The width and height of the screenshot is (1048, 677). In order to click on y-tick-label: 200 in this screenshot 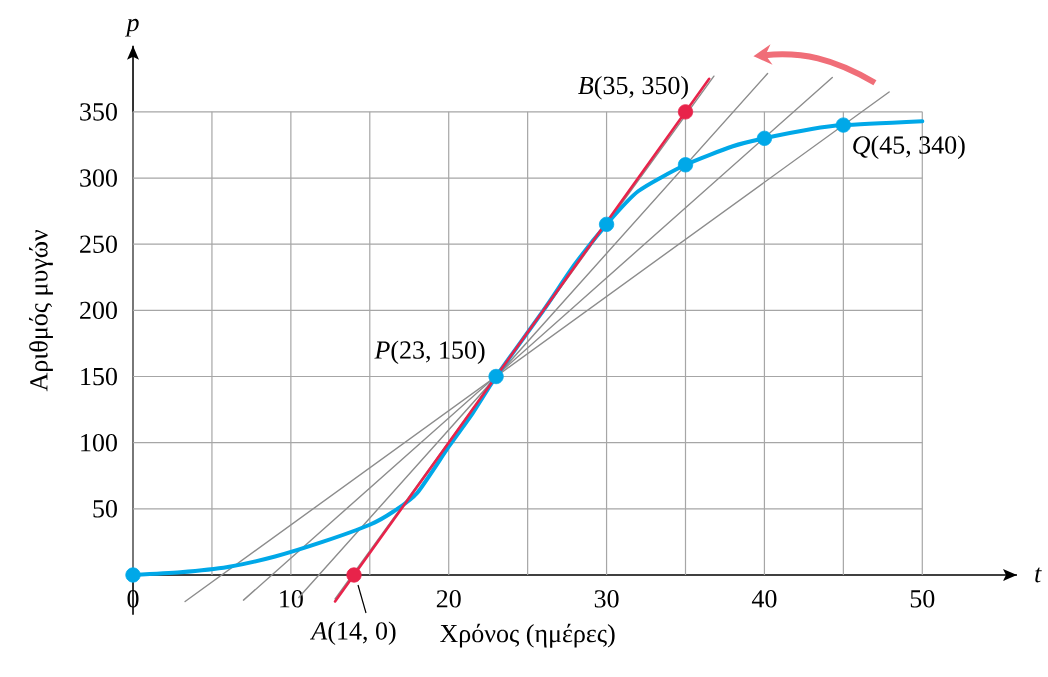, I will do `click(98, 310)`.